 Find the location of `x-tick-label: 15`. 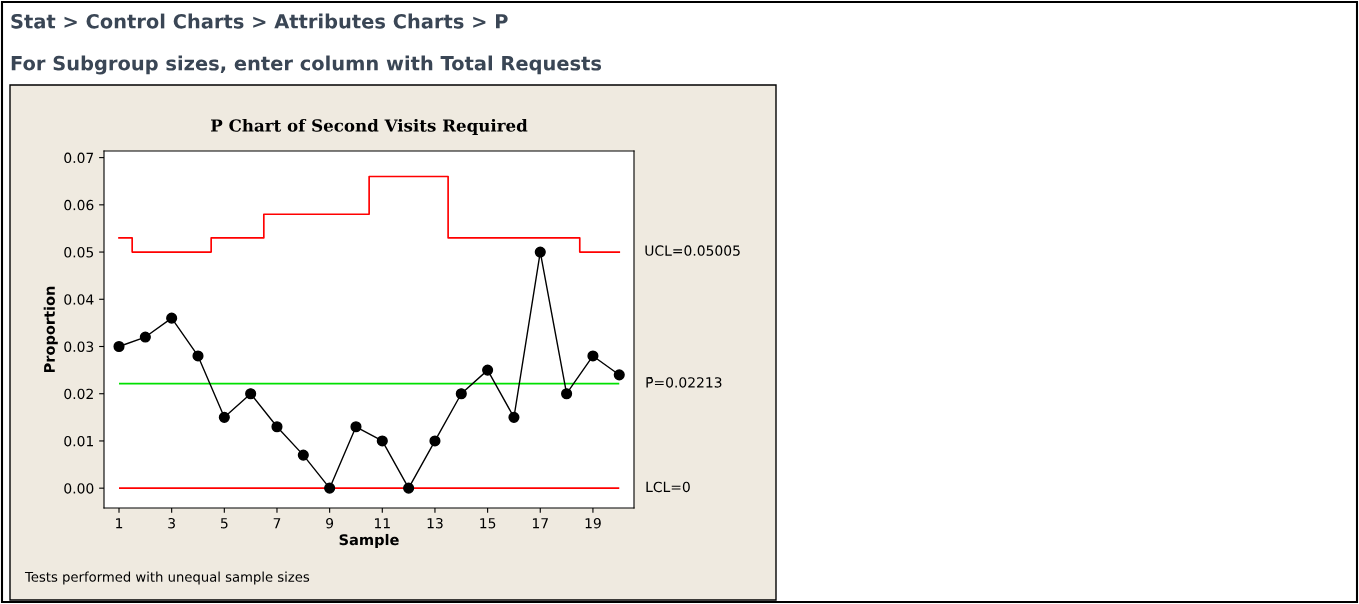

x-tick-label: 15 is located at coordinates (488, 523).